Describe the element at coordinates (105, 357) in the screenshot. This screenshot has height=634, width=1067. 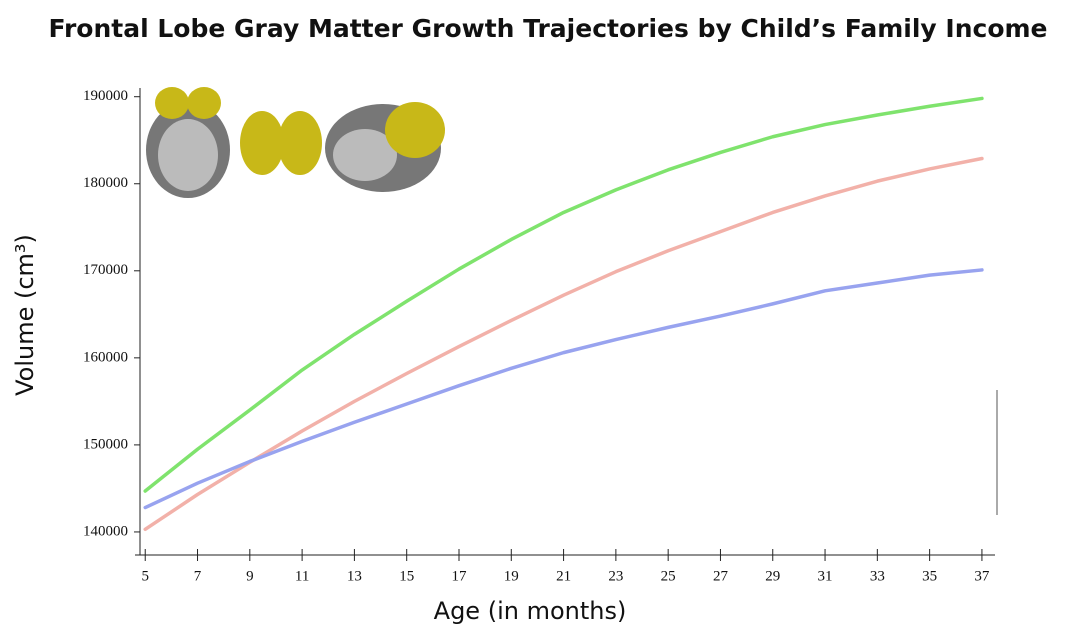
I see `y-tick-label: 160000` at that location.